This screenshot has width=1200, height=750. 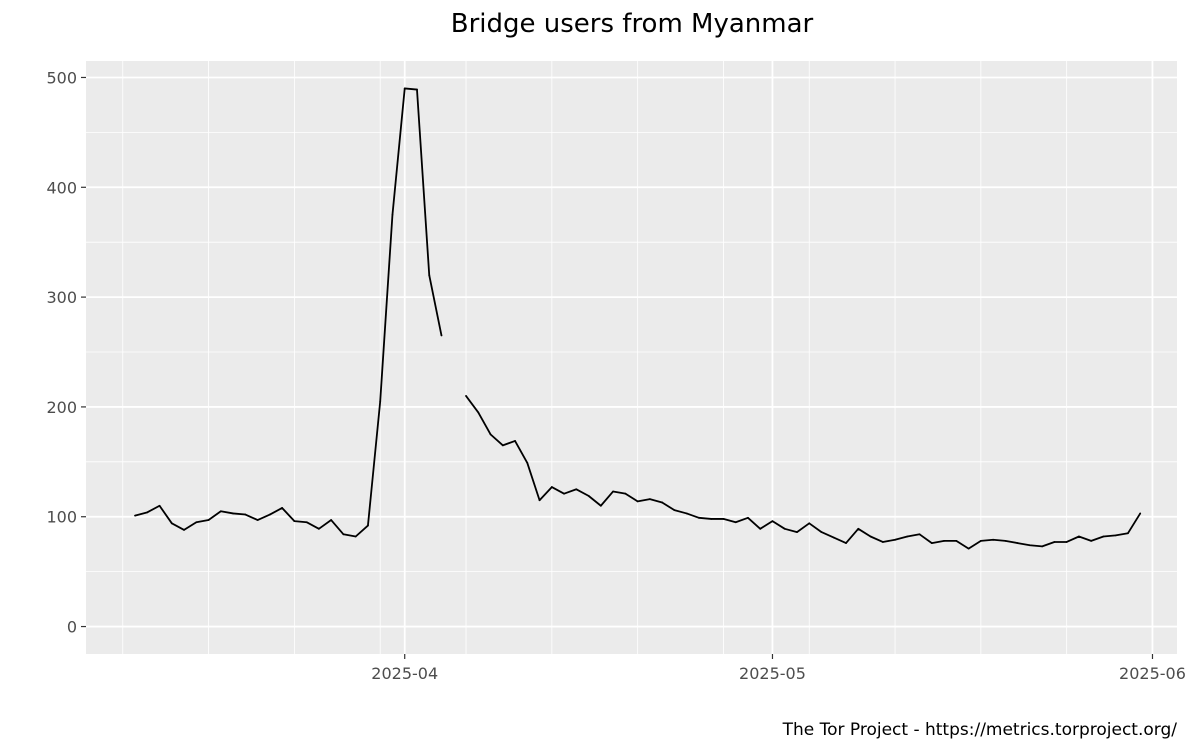 I want to click on x-tick-label: 2025-05, so click(x=772, y=673).